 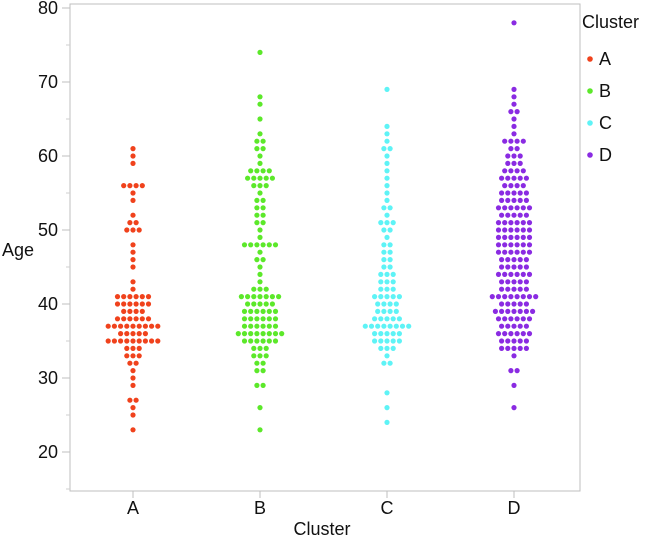 I want to click on legend-title: Cluster, so click(x=610, y=22).